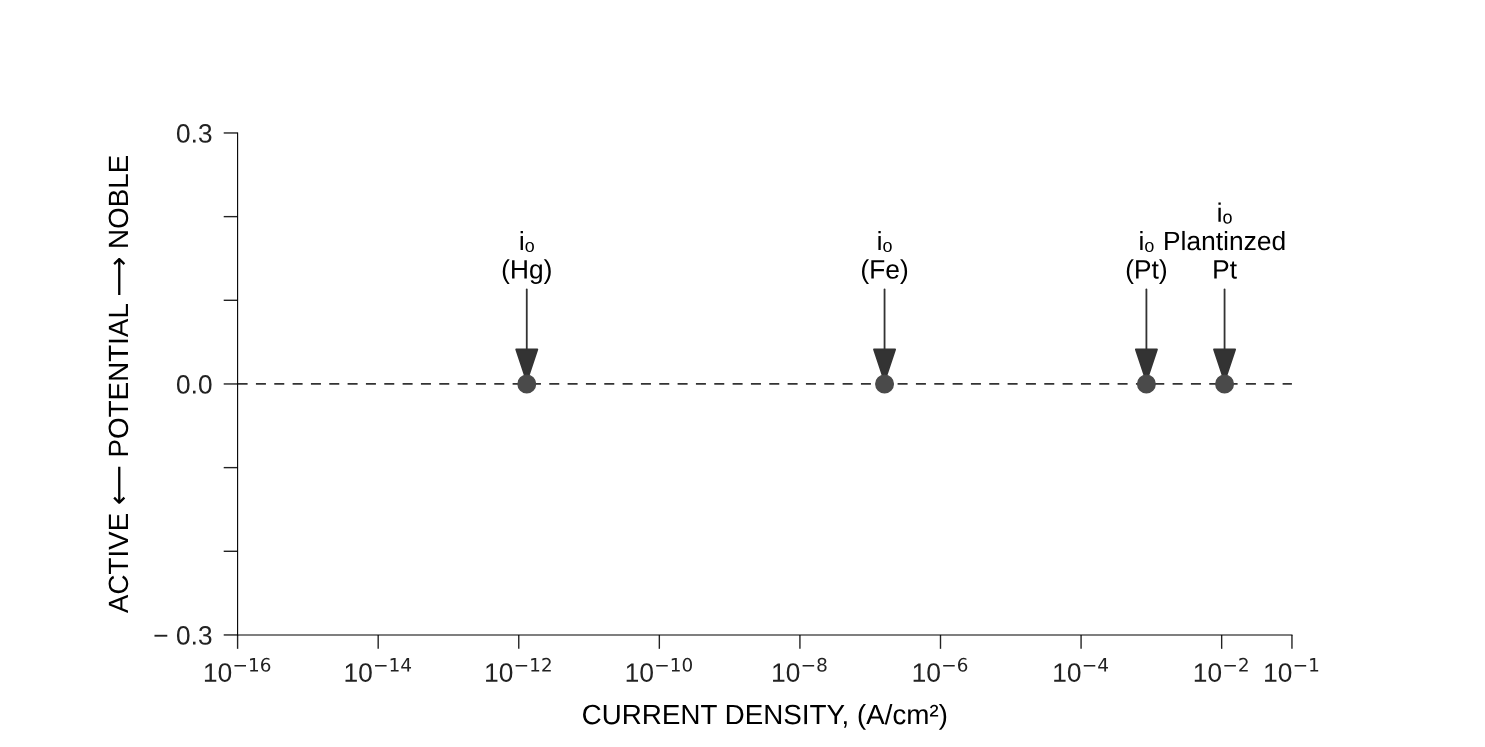  Describe the element at coordinates (194, 384) in the screenshot. I see `y-tick-label: 0.0` at that location.